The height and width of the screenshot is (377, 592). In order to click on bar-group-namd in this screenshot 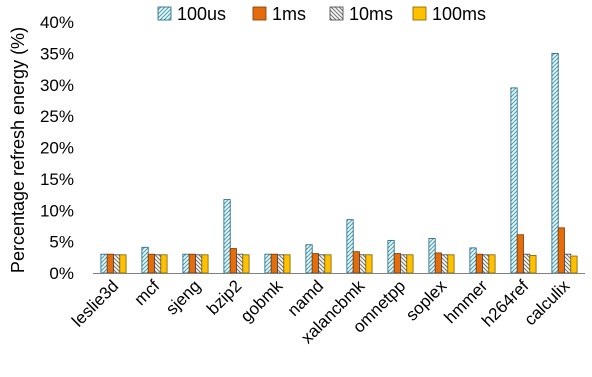, I will do `click(318, 259)`.